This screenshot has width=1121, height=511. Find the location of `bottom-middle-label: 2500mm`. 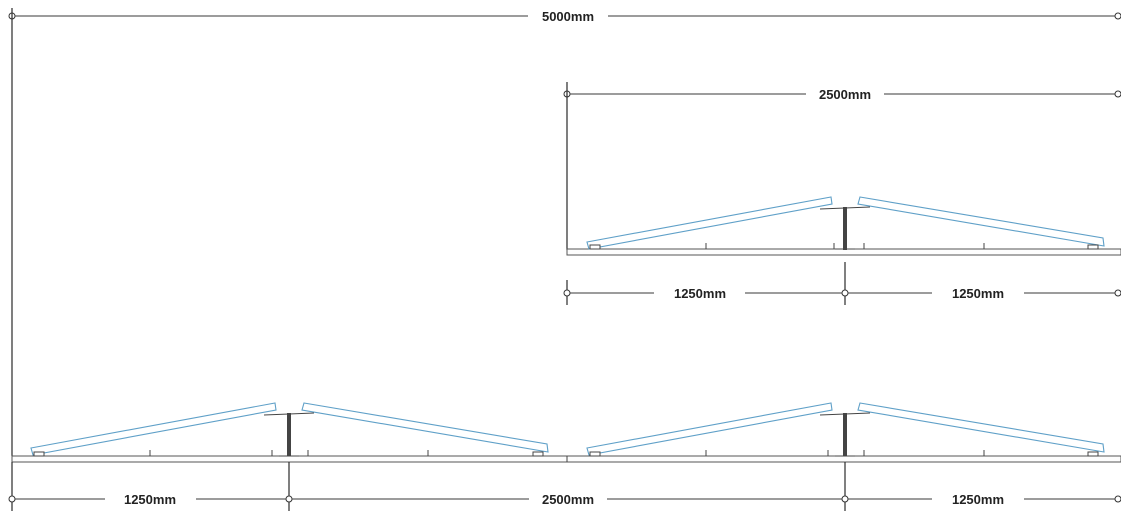

bottom-middle-label: 2500mm is located at coordinates (568, 499).